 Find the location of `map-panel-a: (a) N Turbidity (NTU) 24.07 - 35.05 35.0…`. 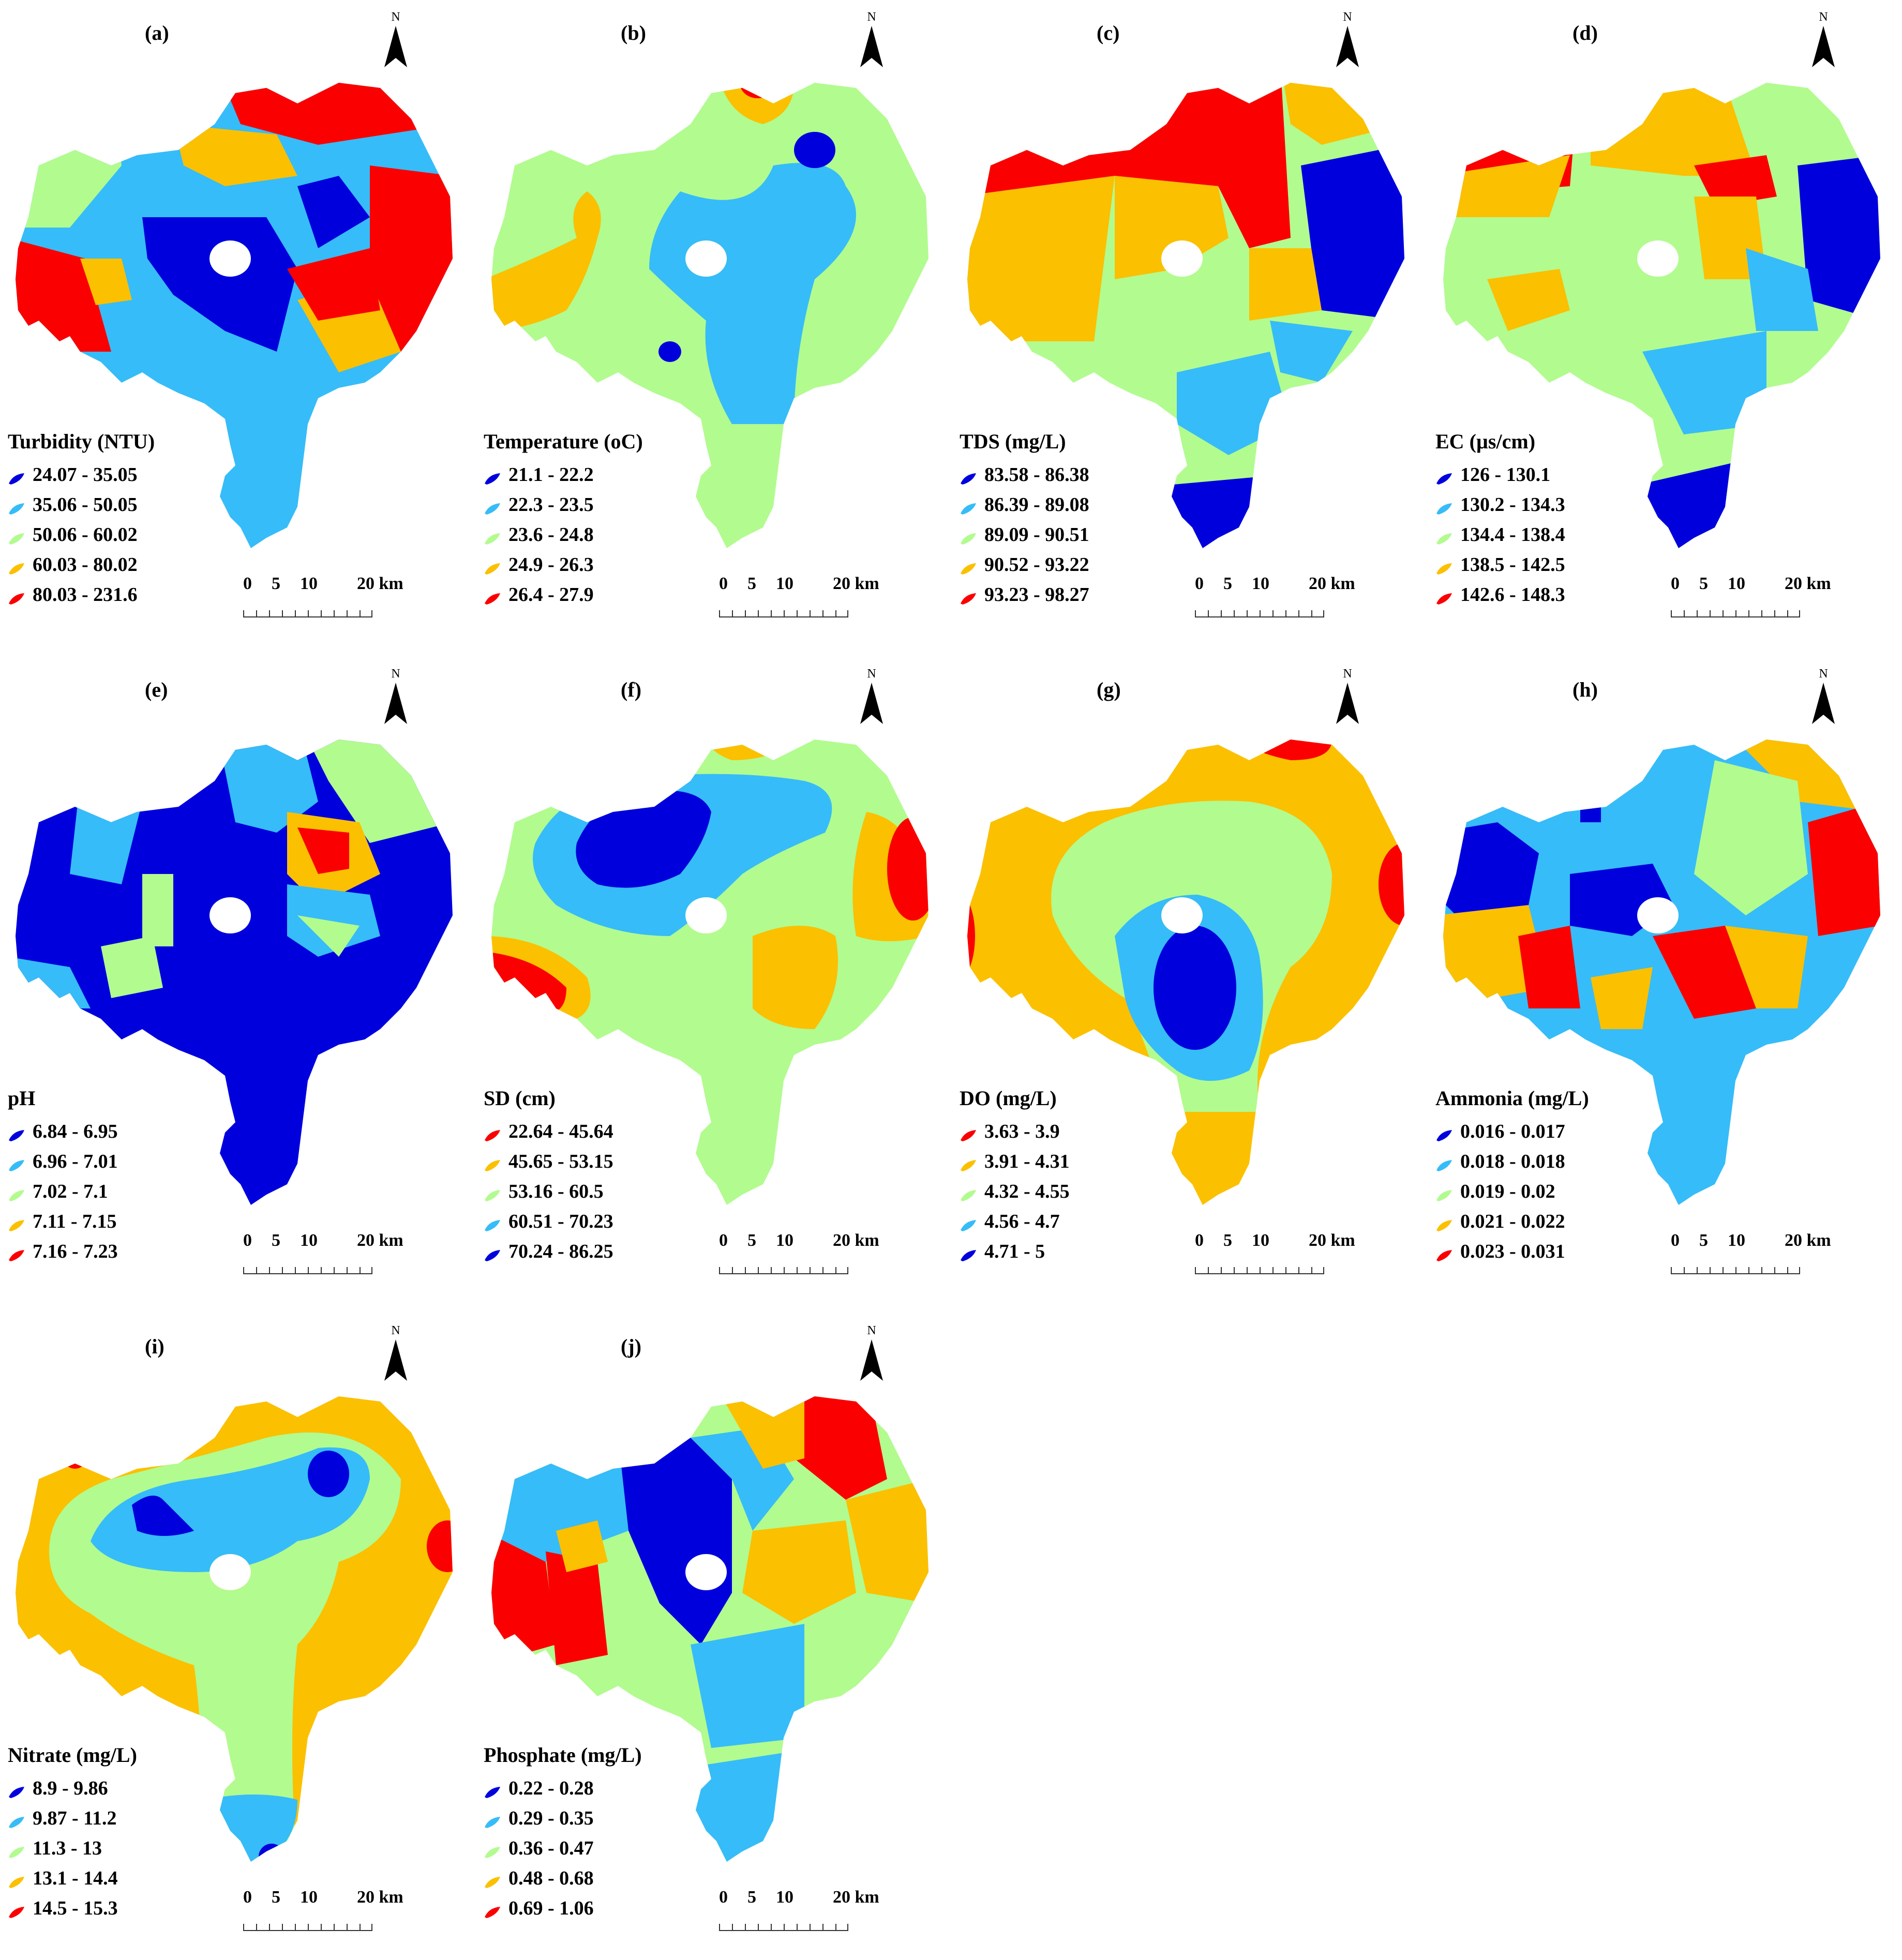

map-panel-a: (a) N Turbidity (NTU) 24.07 - 35.05 35.0… is located at coordinates (238, 323).